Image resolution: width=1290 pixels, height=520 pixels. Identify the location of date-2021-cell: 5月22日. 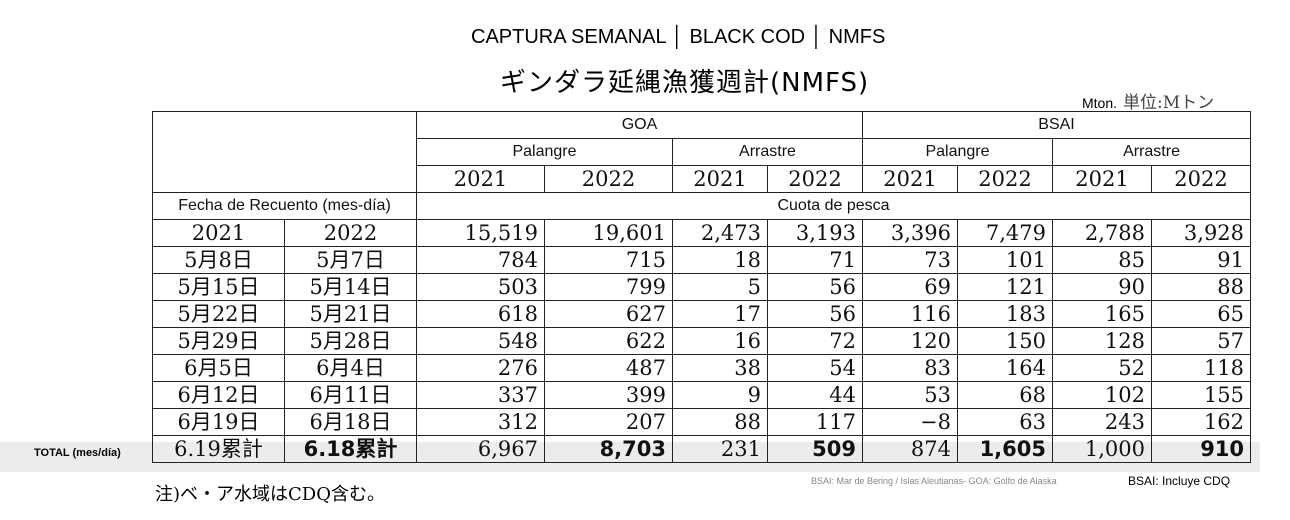
(218, 314).